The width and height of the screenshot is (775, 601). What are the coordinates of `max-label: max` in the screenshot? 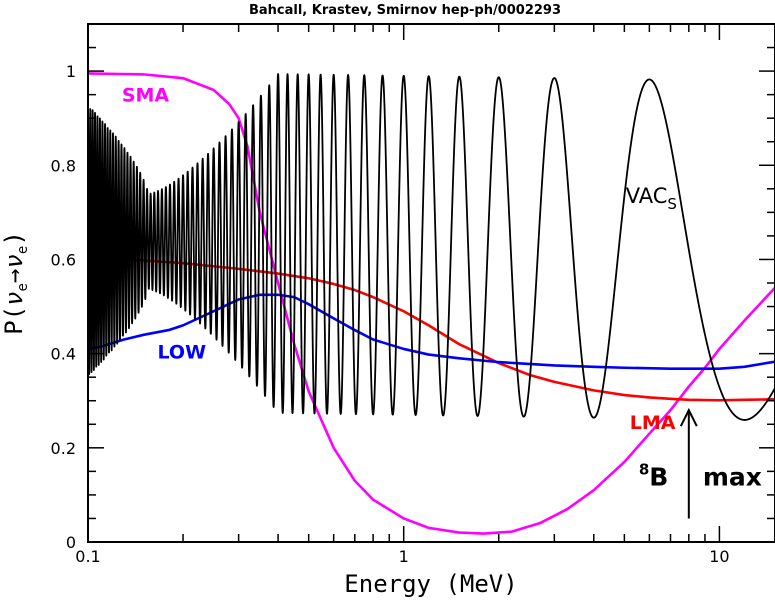 It's located at (732, 476).